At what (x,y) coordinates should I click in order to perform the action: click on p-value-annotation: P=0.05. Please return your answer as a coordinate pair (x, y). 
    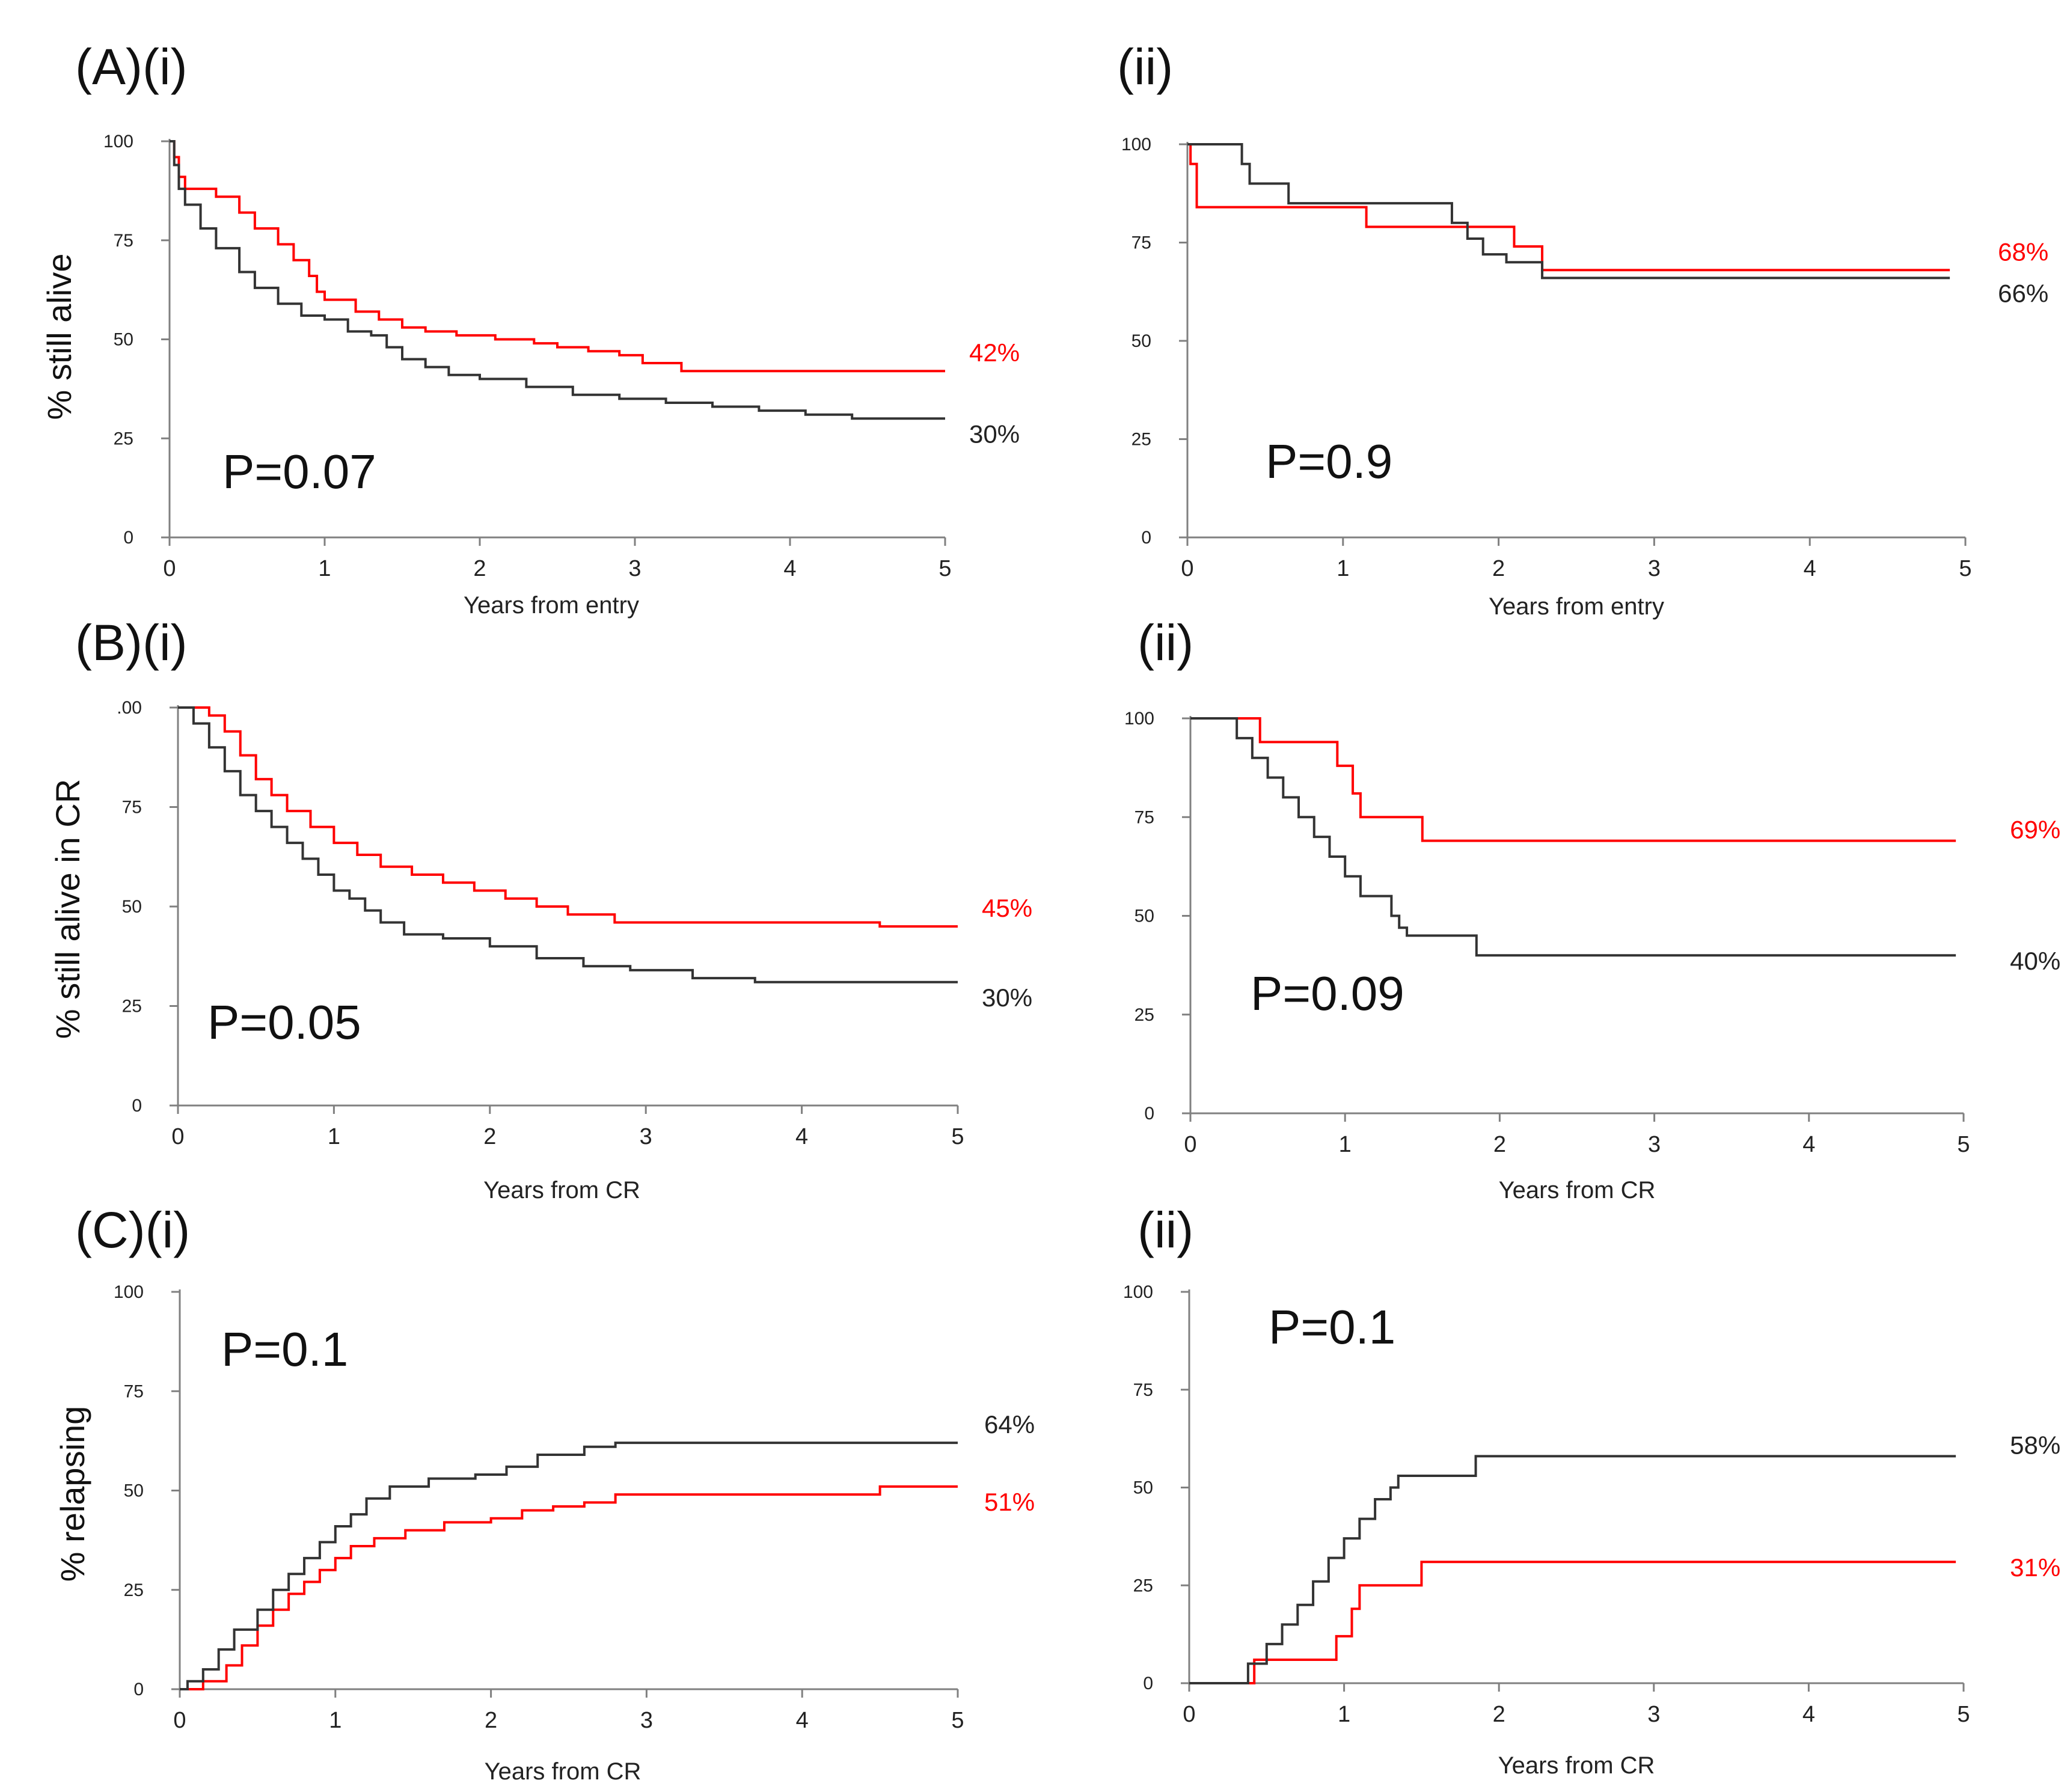
    Looking at the image, I should click on (284, 1022).